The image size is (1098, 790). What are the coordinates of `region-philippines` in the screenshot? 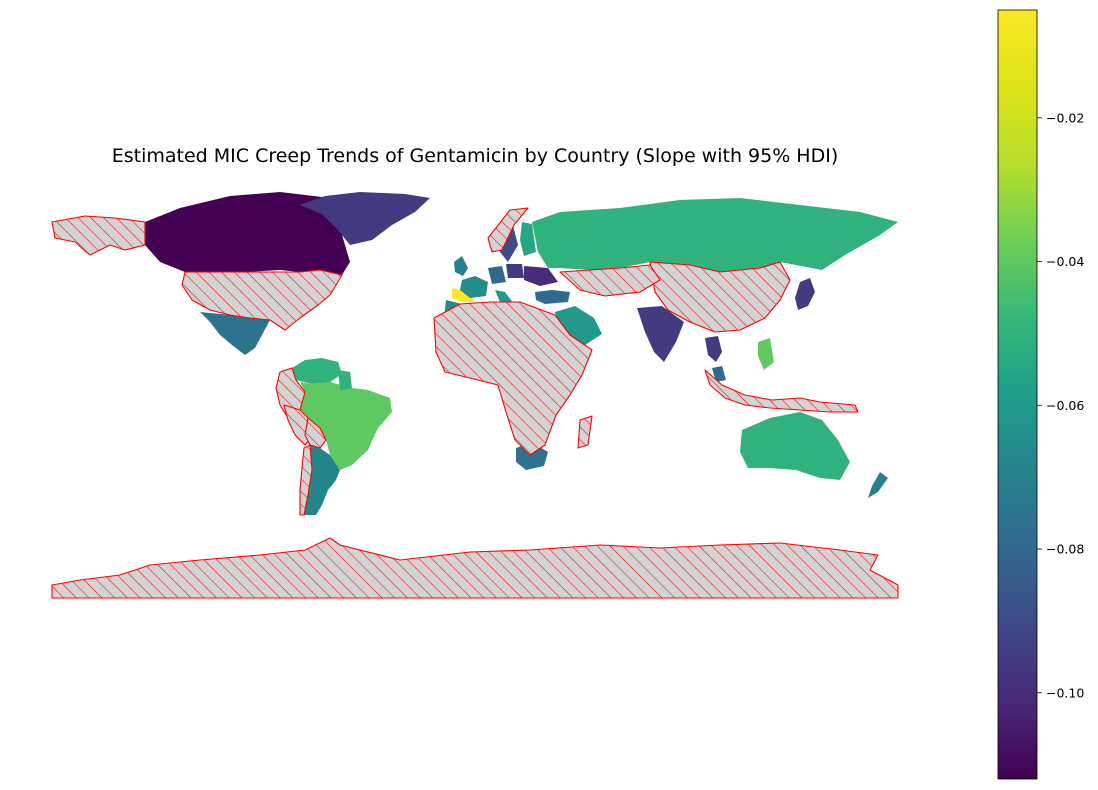 It's located at (766, 354).